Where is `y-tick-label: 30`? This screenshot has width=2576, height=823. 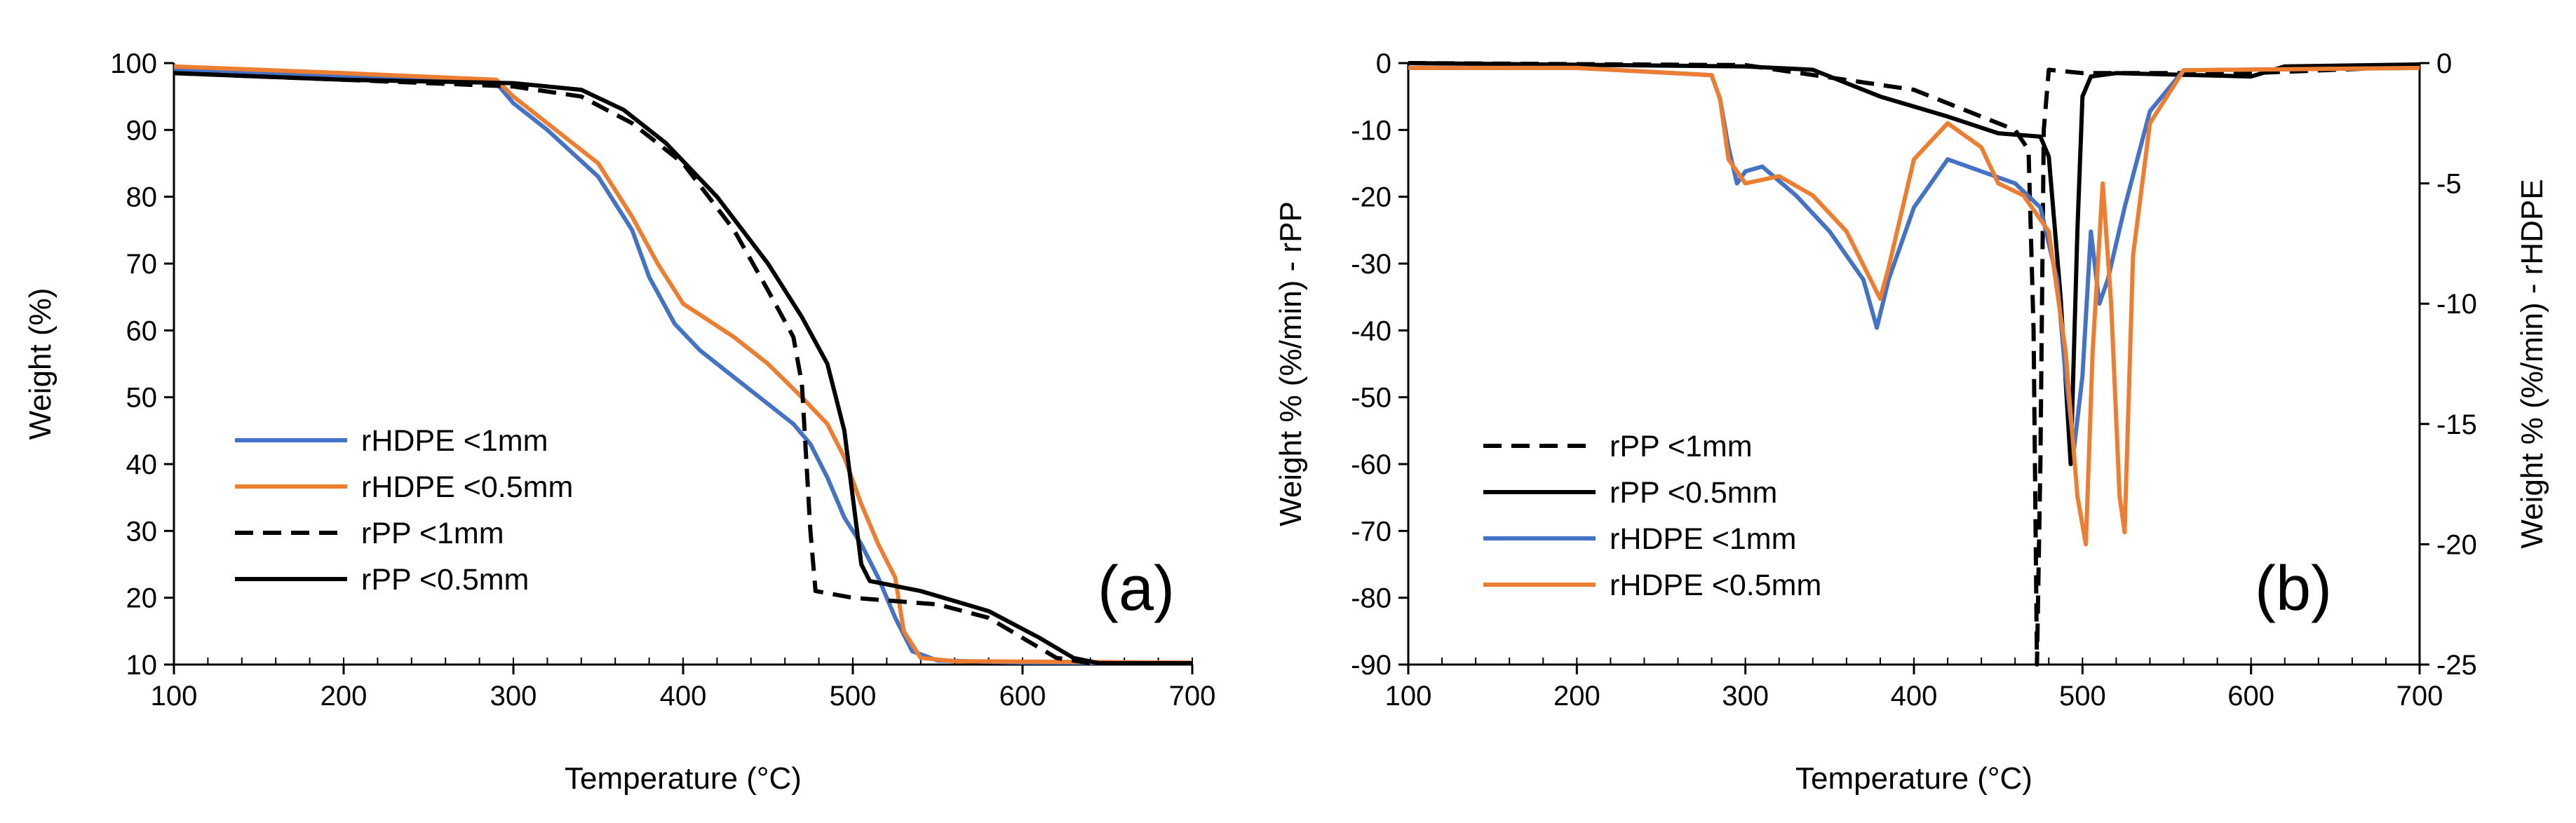 y-tick-label: 30 is located at coordinates (142, 531).